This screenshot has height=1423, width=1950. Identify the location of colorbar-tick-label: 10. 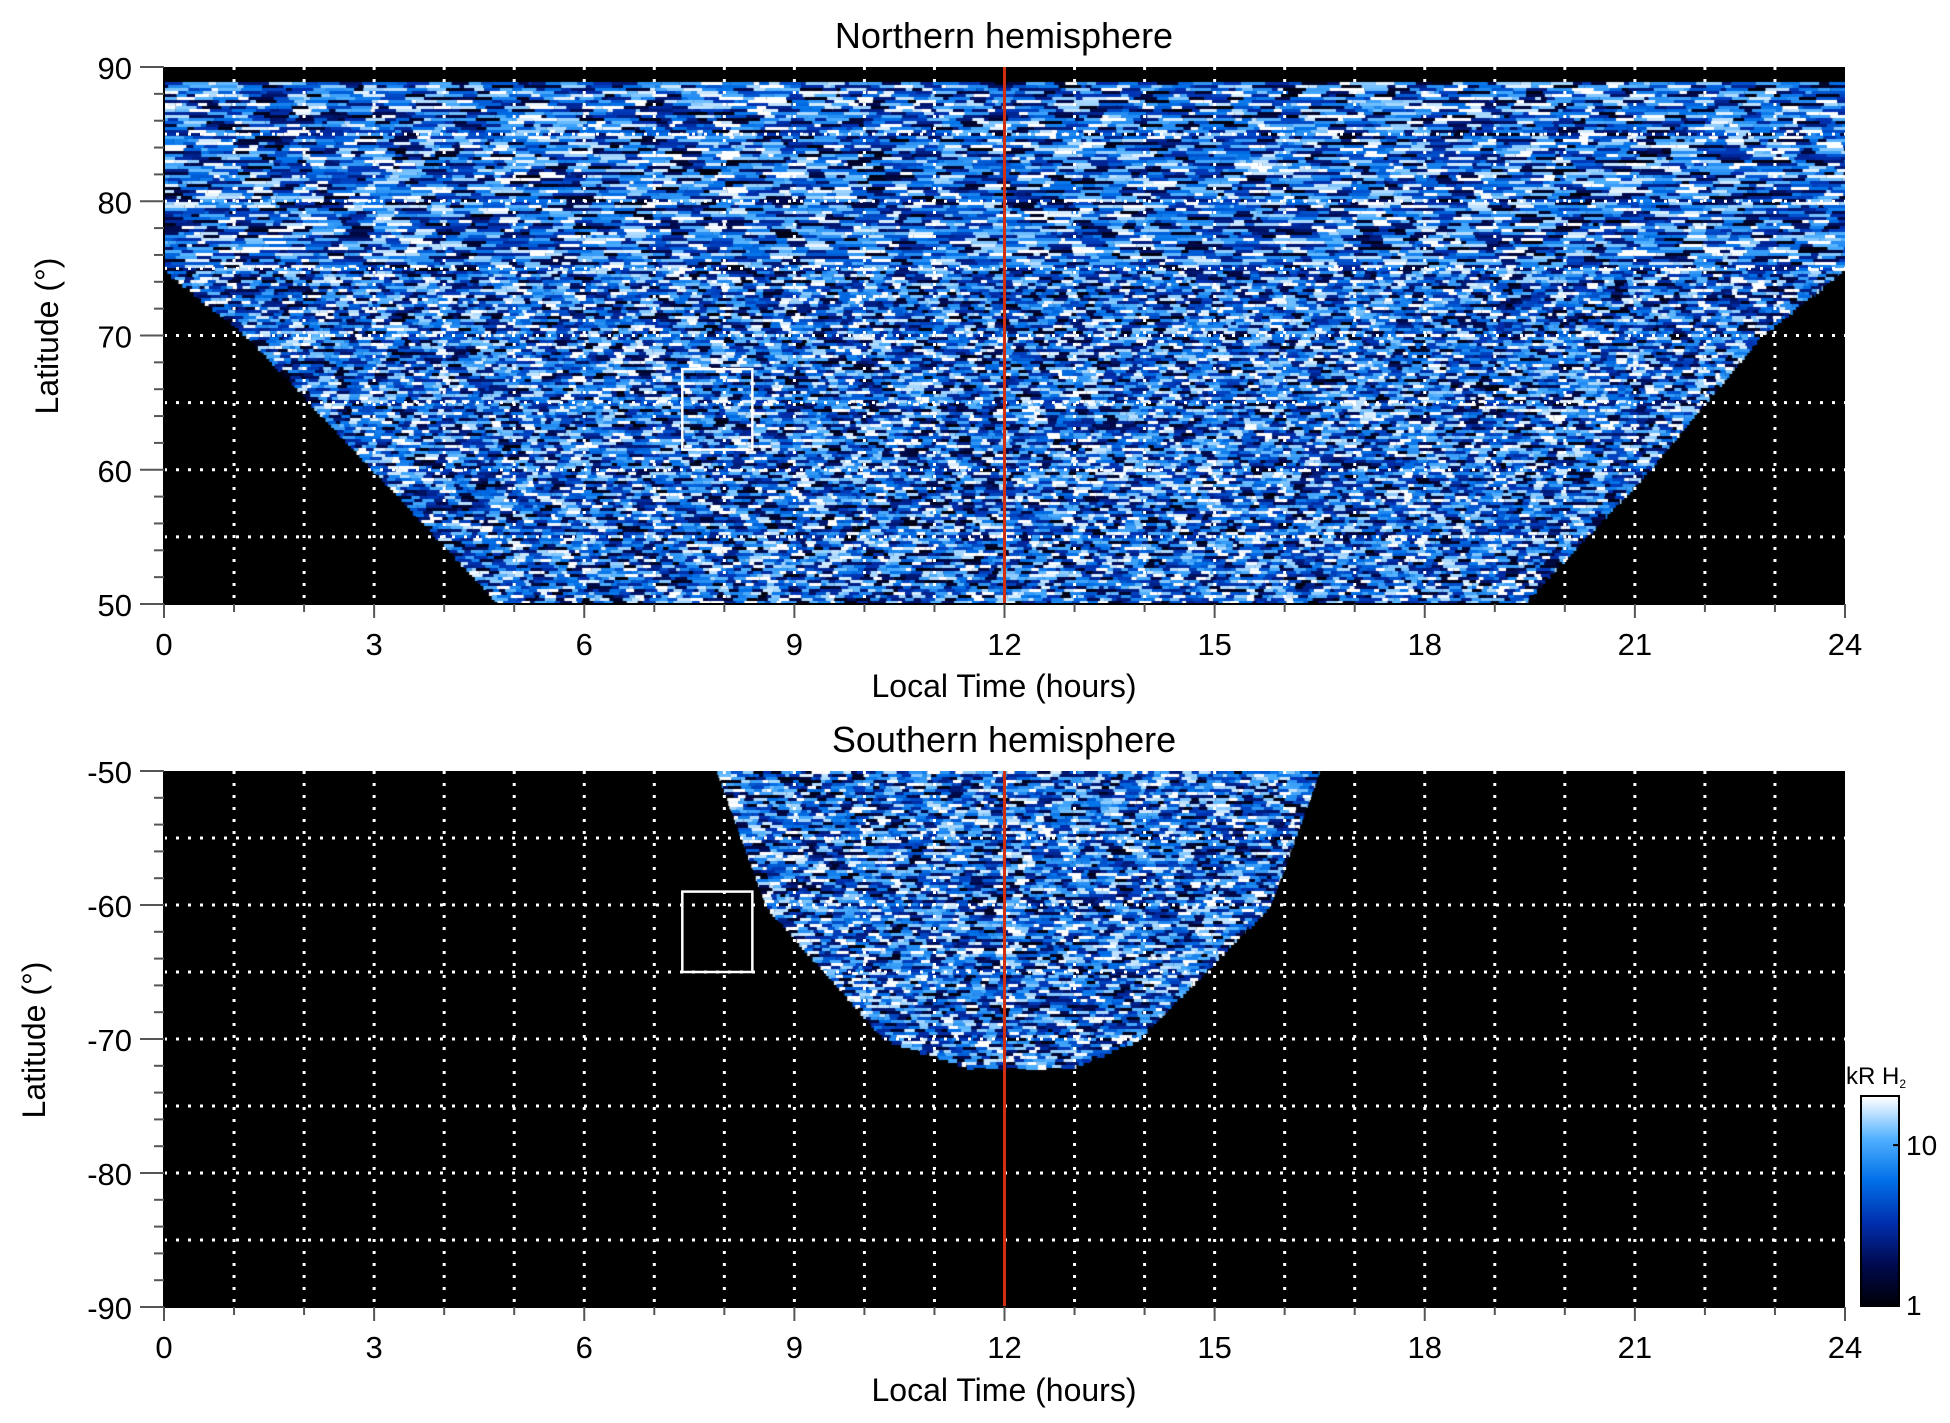
(1921, 1145).